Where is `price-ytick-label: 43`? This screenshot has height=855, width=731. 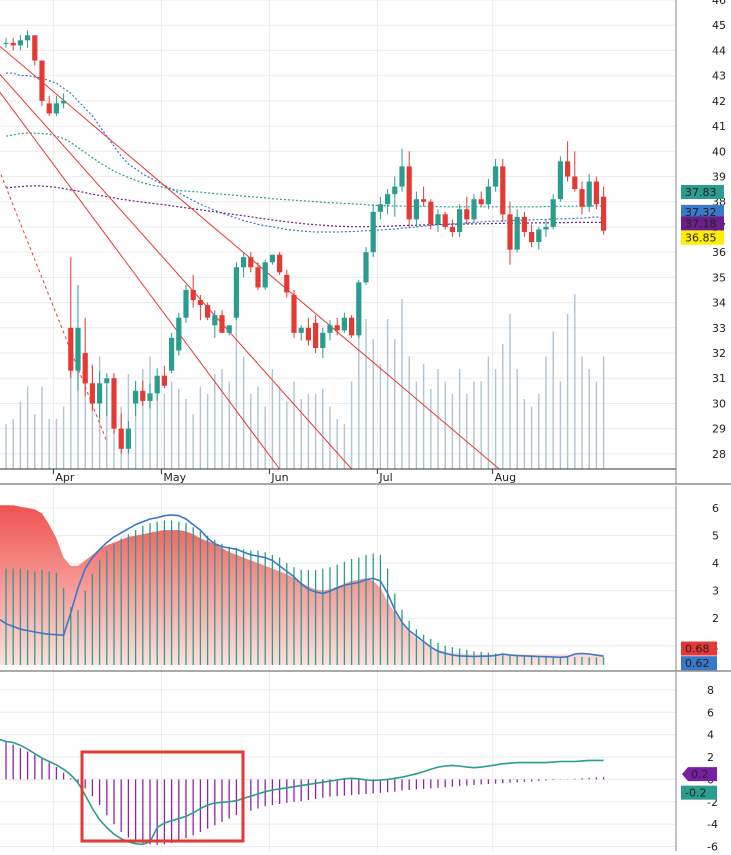 price-ytick-label: 43 is located at coordinates (719, 76).